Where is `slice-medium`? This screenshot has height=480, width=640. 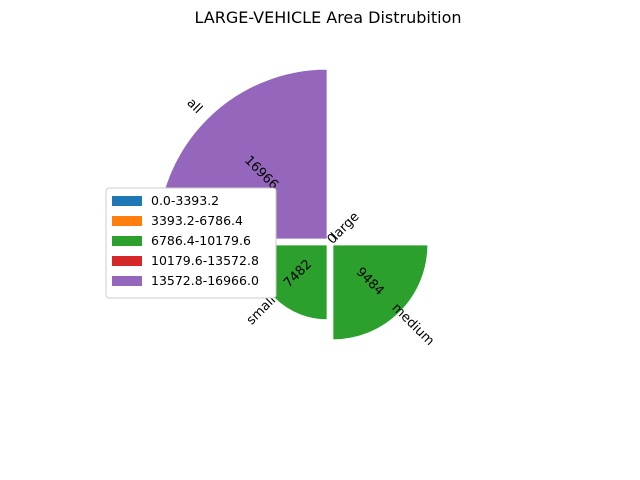
slice-medium is located at coordinates (380, 292).